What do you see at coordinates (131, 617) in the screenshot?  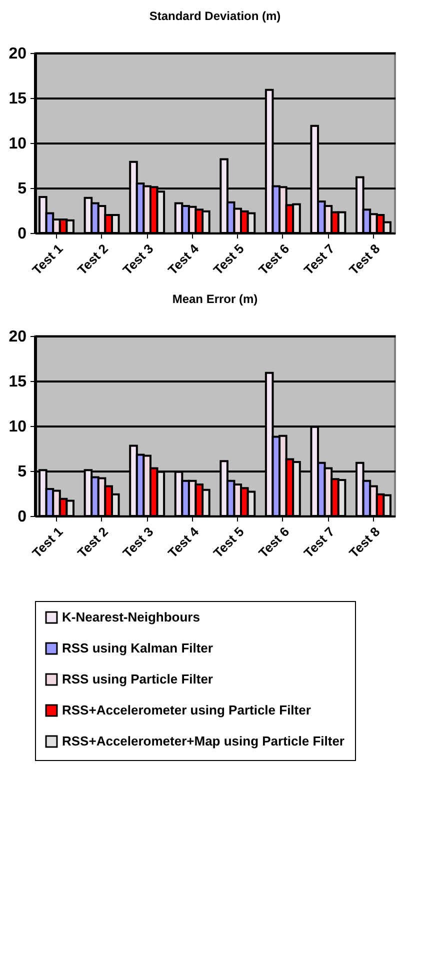 I see `legend-label: K-Nearest-Neighbours` at bounding box center [131, 617].